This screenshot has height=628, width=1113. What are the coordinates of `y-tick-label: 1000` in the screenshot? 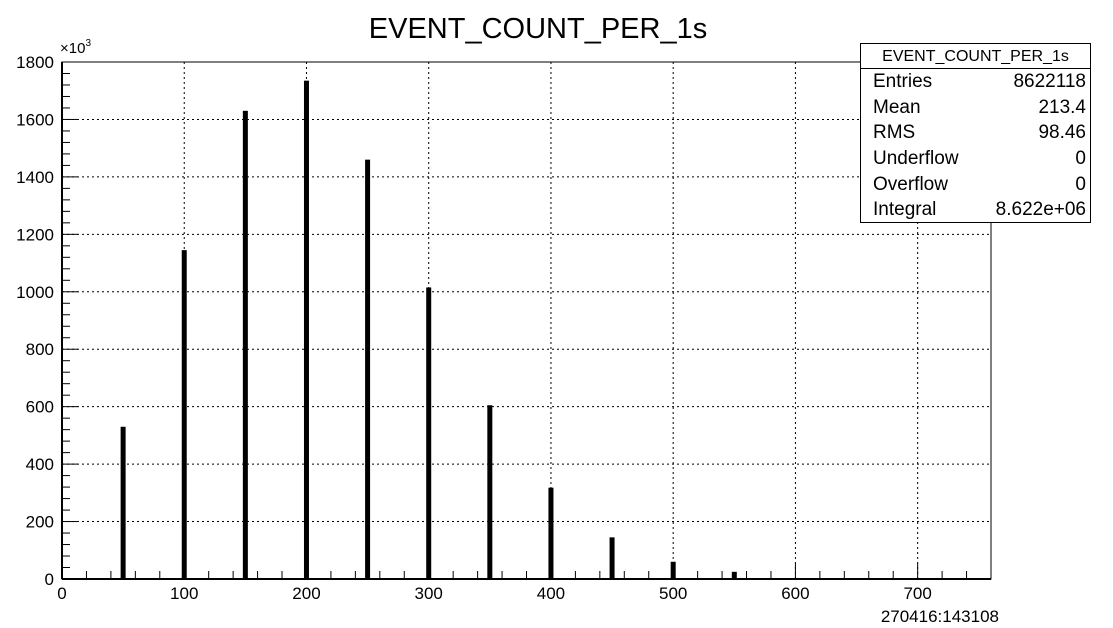 It's located at (35, 292).